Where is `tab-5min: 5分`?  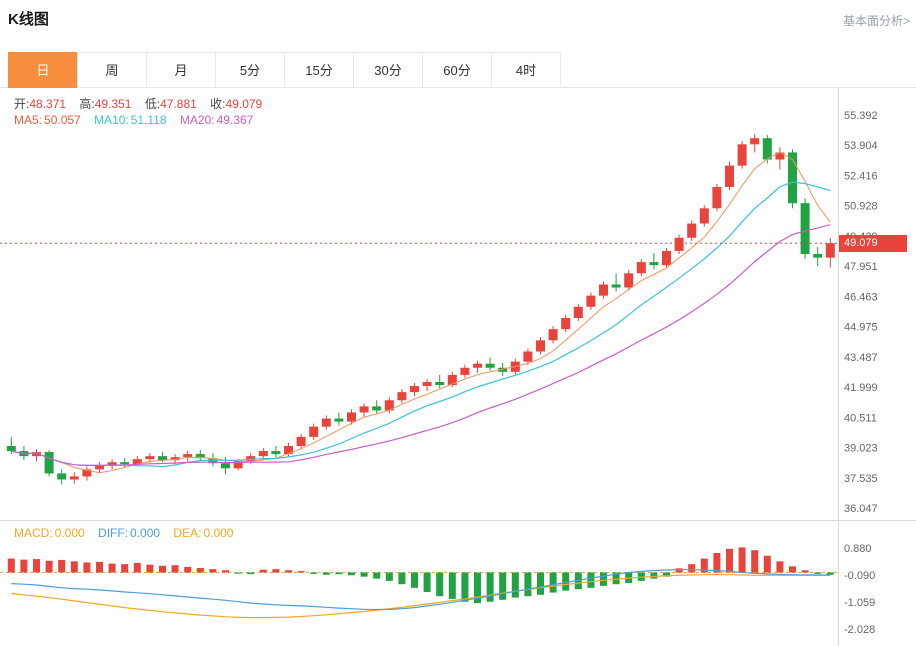
tab-5min: 5分 is located at coordinates (250, 70).